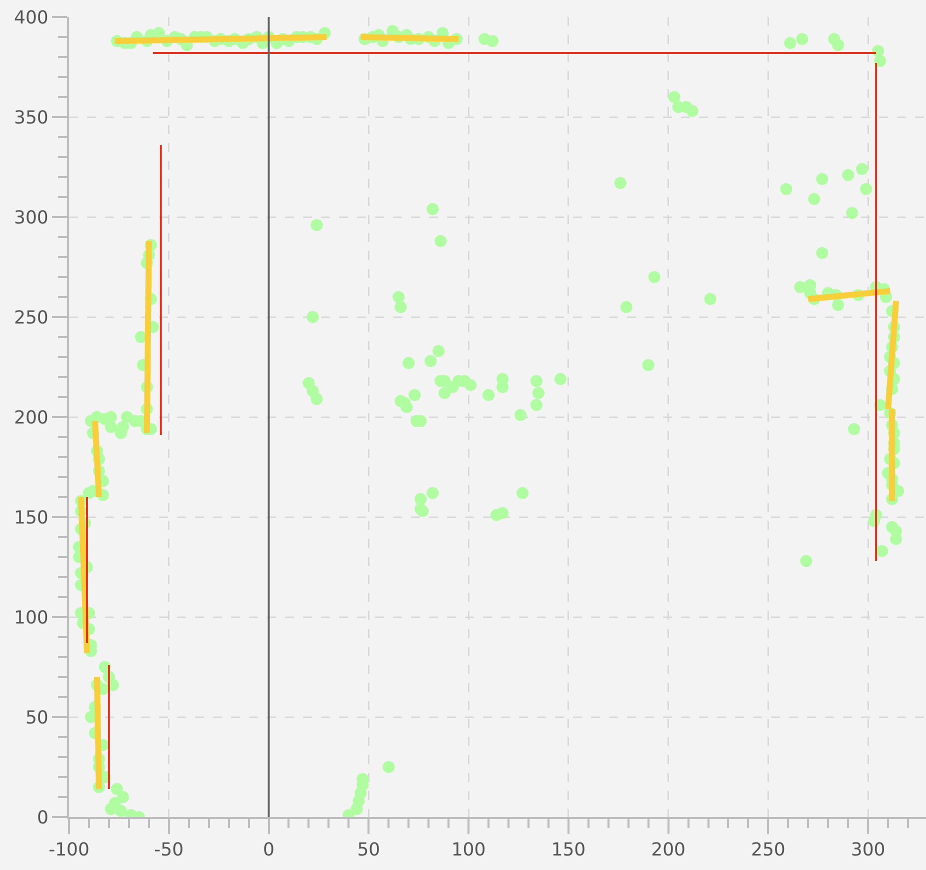 Image resolution: width=926 pixels, height=870 pixels. Describe the element at coordinates (568, 850) in the screenshot. I see `x-tick-label: 150` at that location.